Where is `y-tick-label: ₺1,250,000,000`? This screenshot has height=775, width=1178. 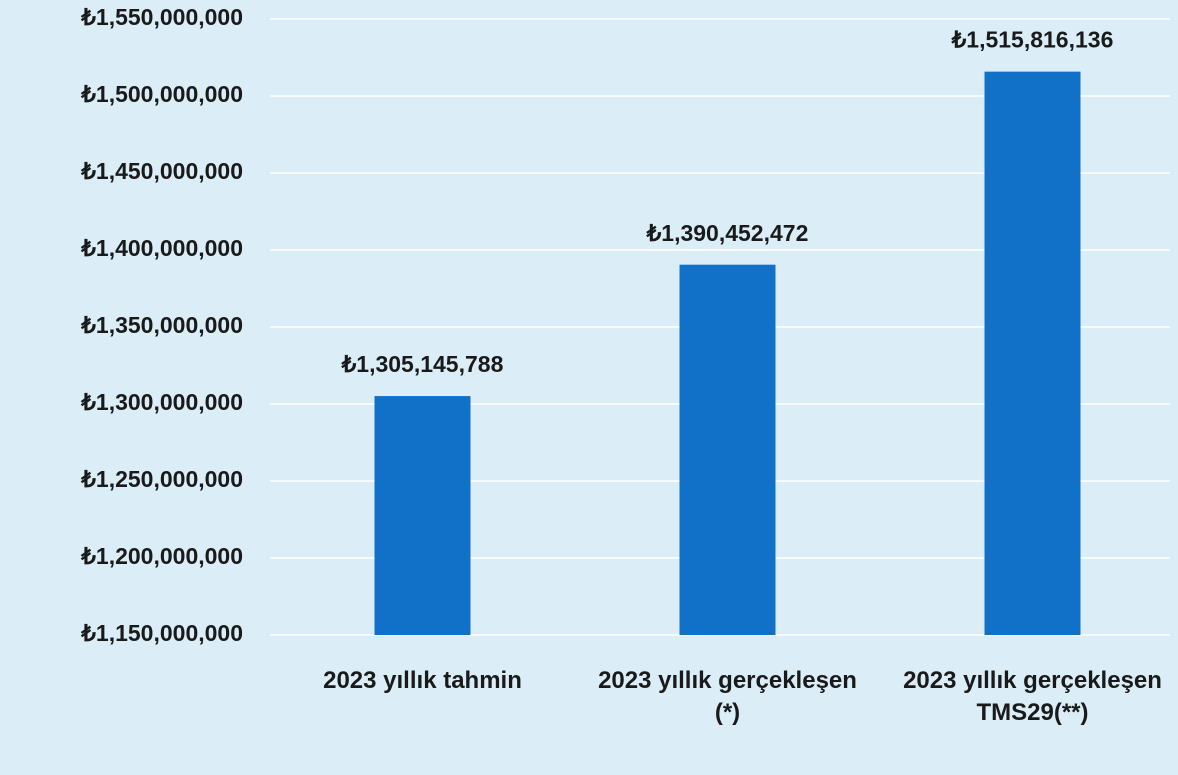
y-tick-label: ₺1,250,000,000 is located at coordinates (161, 479).